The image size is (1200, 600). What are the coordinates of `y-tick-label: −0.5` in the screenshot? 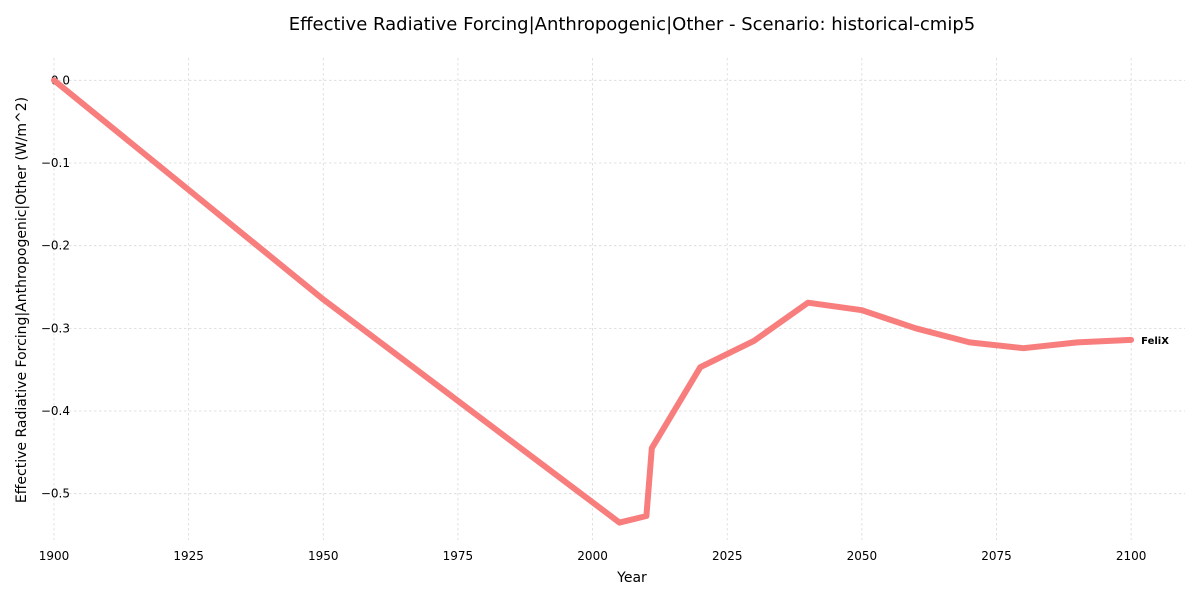 It's located at (55, 494).